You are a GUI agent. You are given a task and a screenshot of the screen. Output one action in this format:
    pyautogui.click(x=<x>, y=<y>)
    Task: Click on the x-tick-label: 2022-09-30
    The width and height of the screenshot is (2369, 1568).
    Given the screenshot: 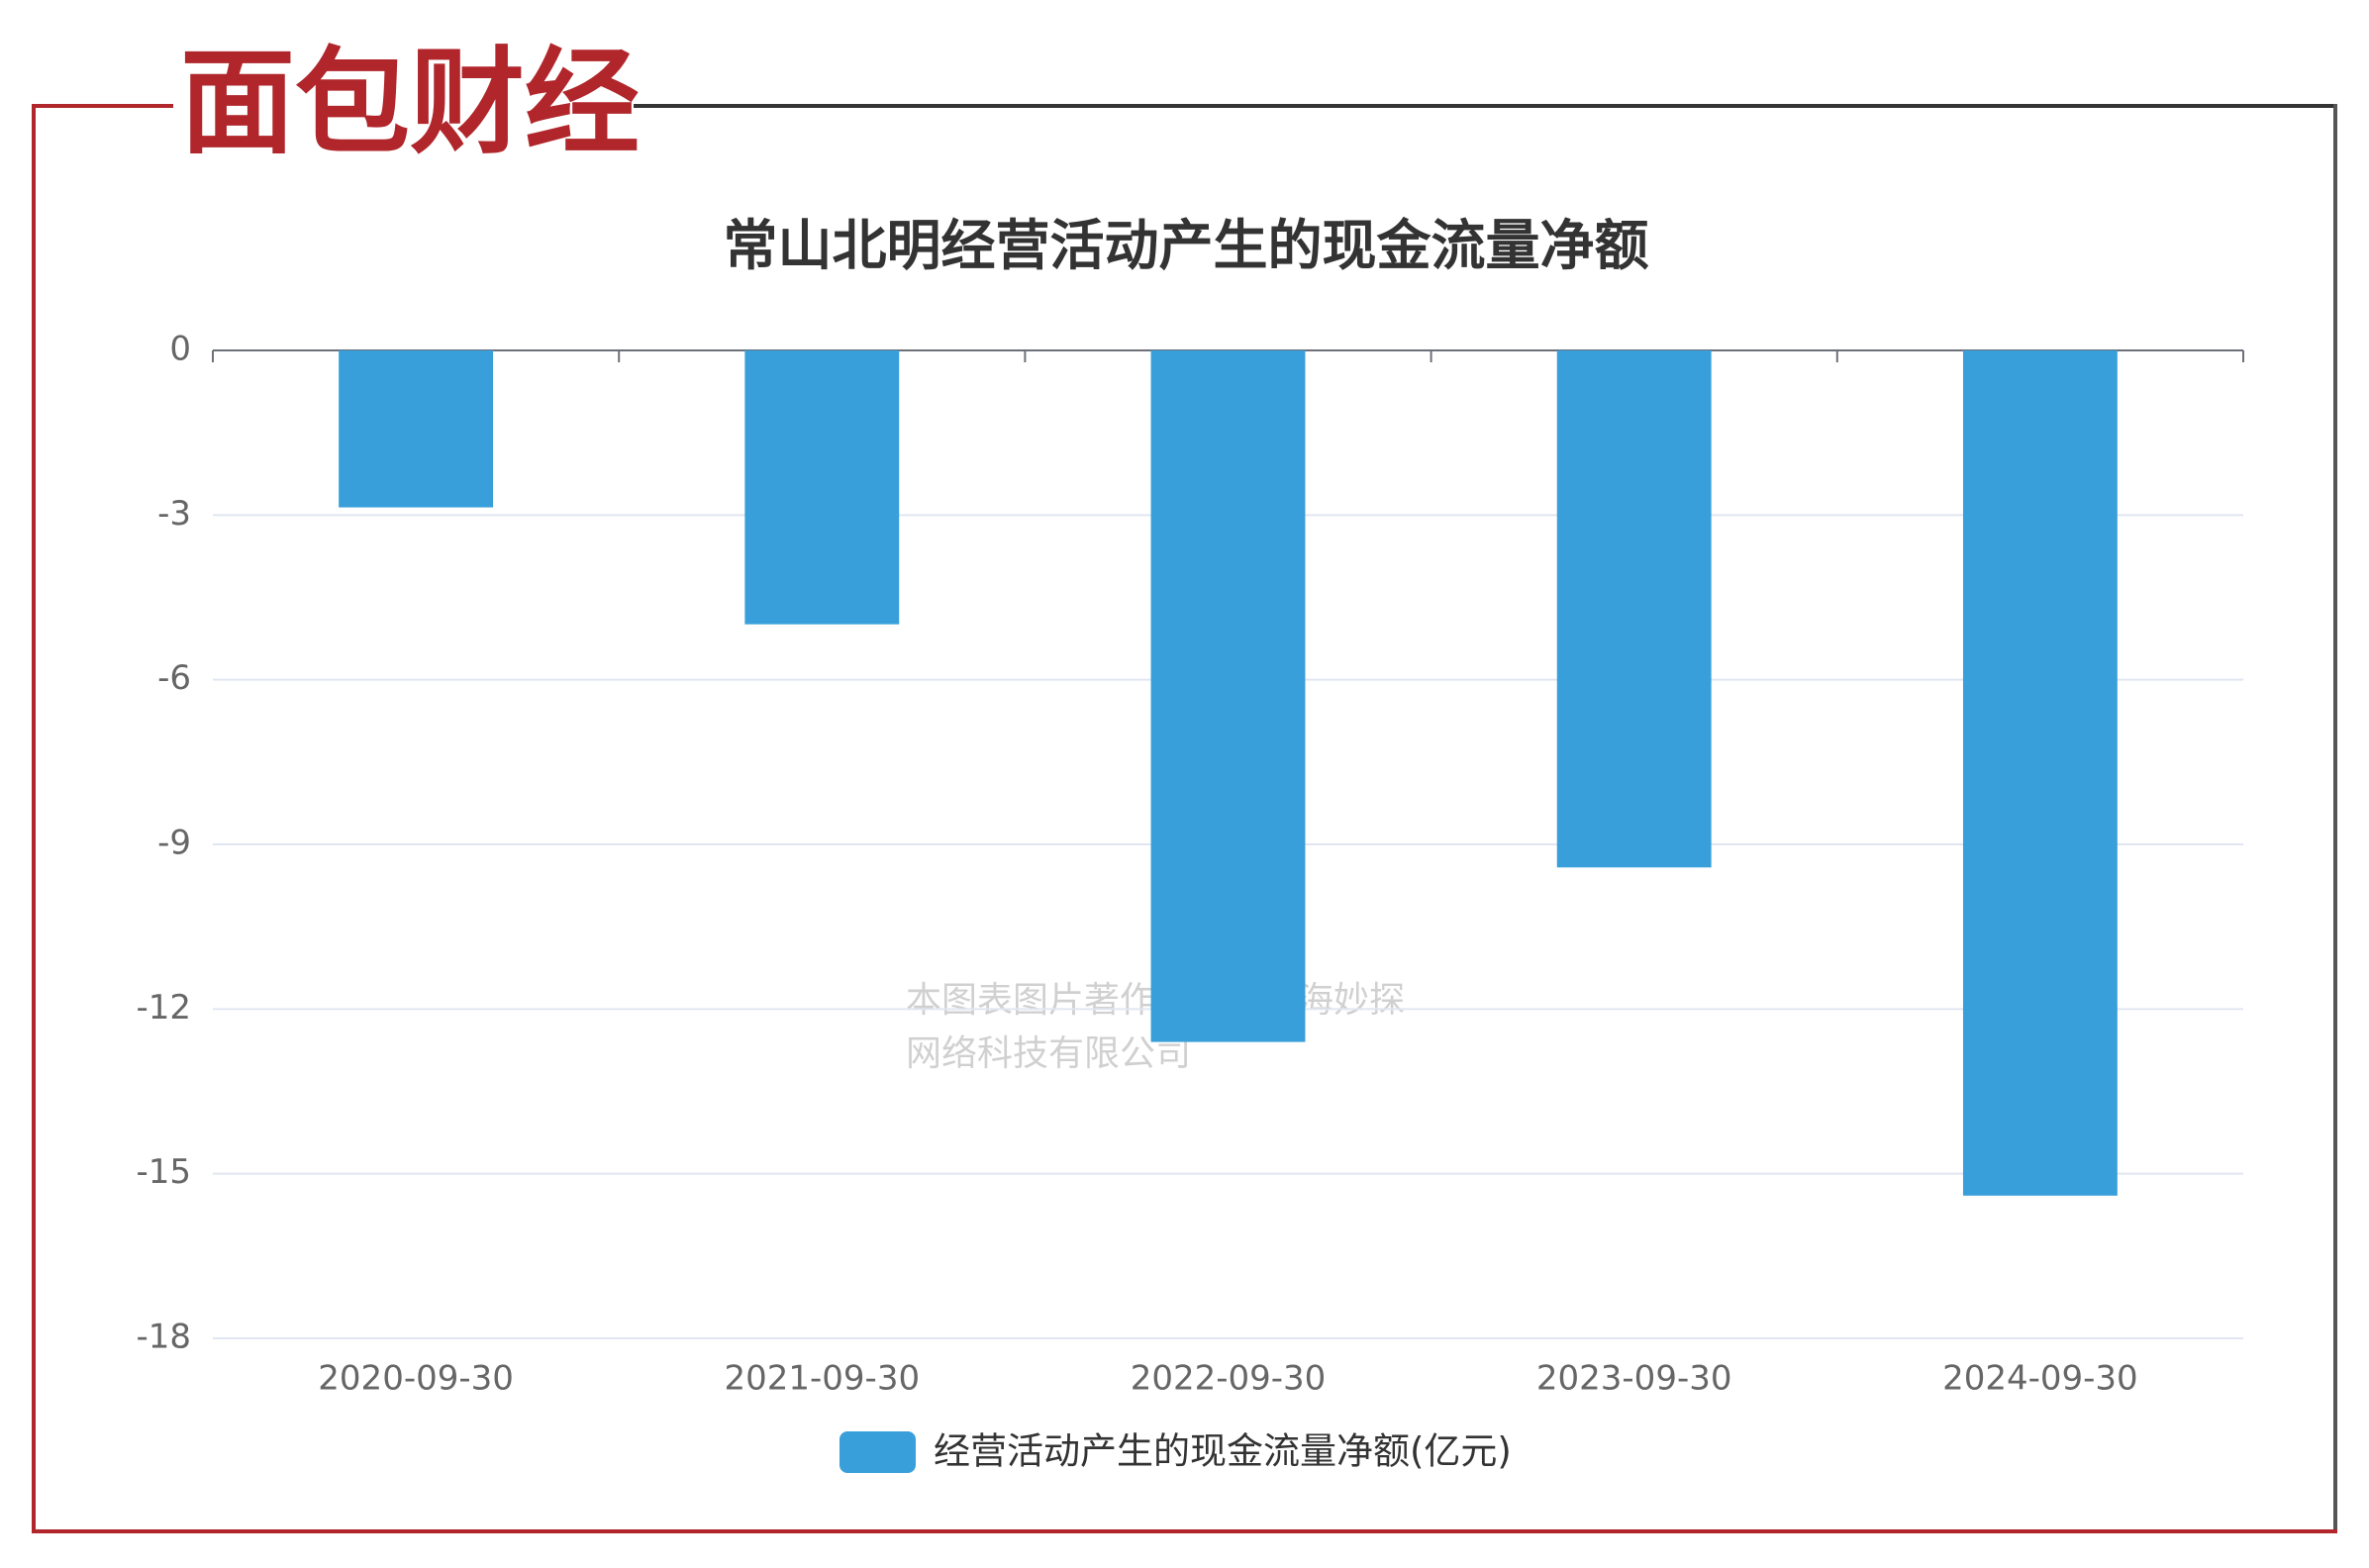 What is the action you would take?
    pyautogui.click(x=1229, y=1379)
    